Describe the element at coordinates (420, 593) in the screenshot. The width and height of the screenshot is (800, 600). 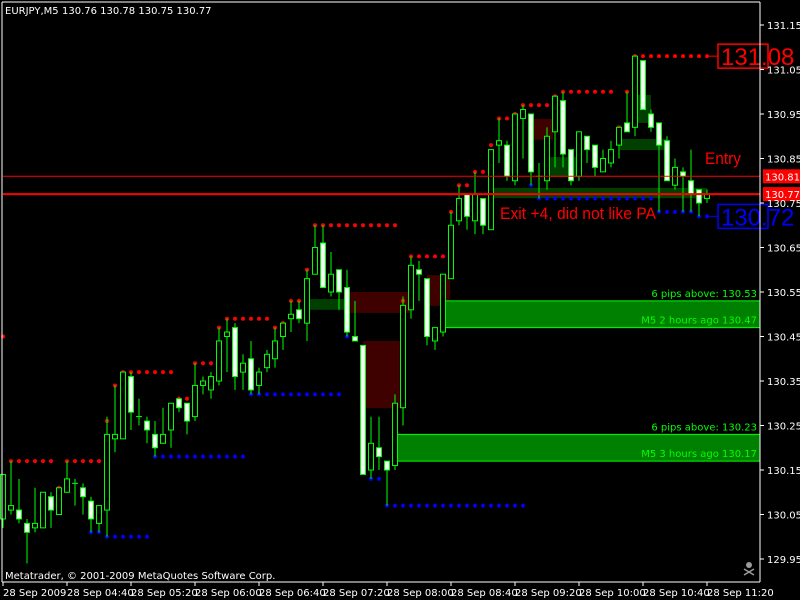
I see `x-tick-label: 28 Sep 08:00` at that location.